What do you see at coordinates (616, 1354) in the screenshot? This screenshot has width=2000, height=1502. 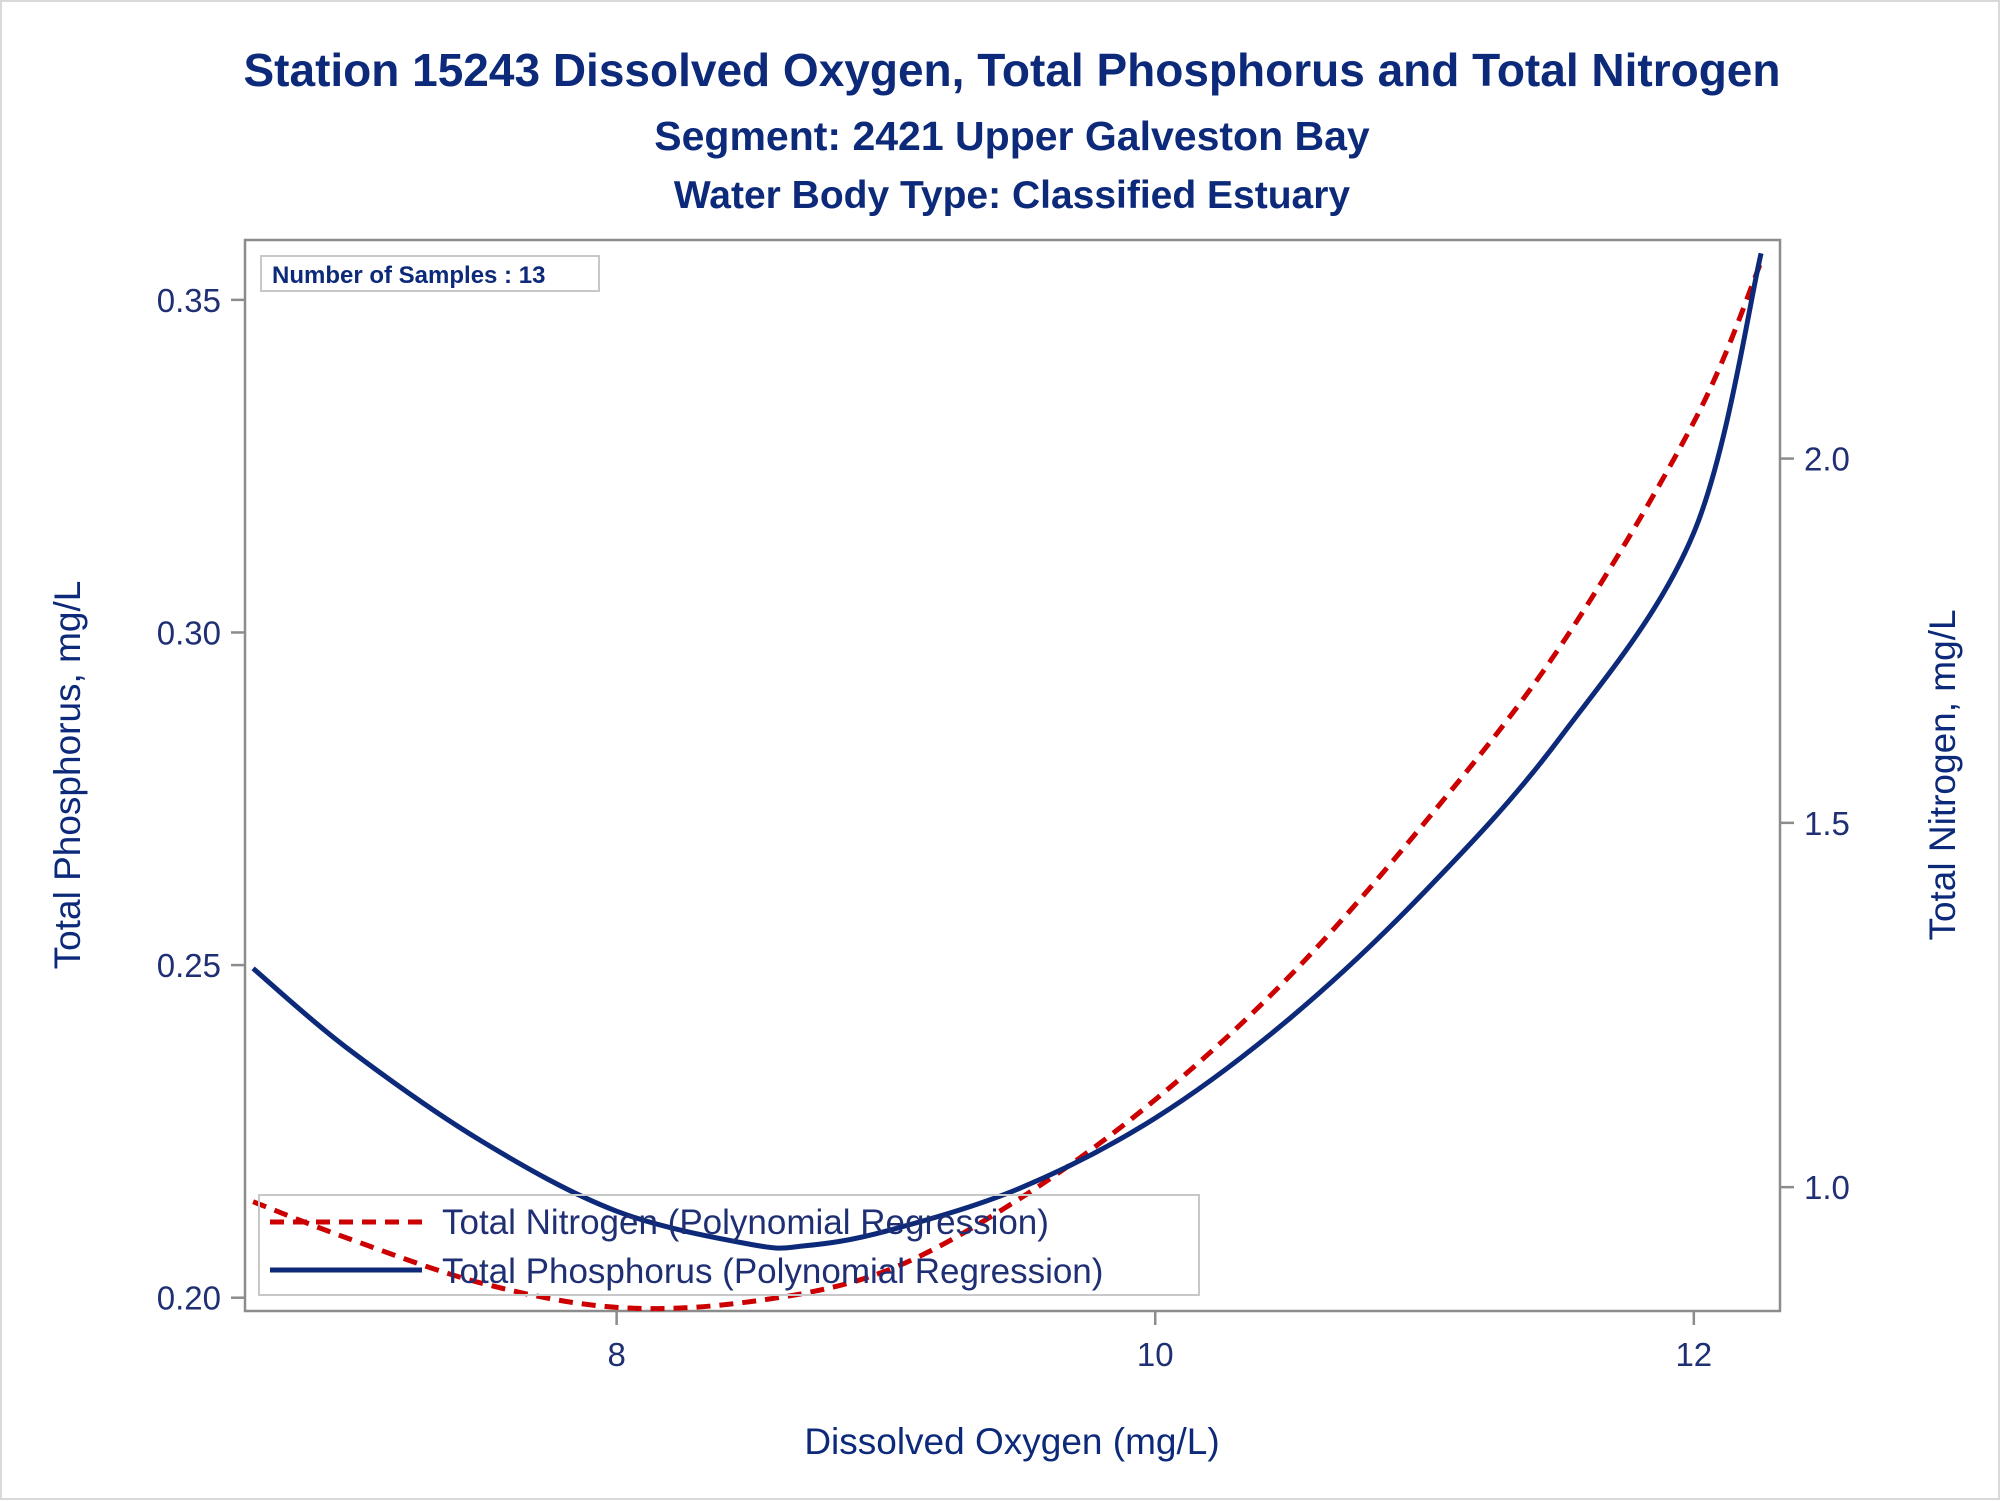 I see `x-tick-label: 8` at bounding box center [616, 1354].